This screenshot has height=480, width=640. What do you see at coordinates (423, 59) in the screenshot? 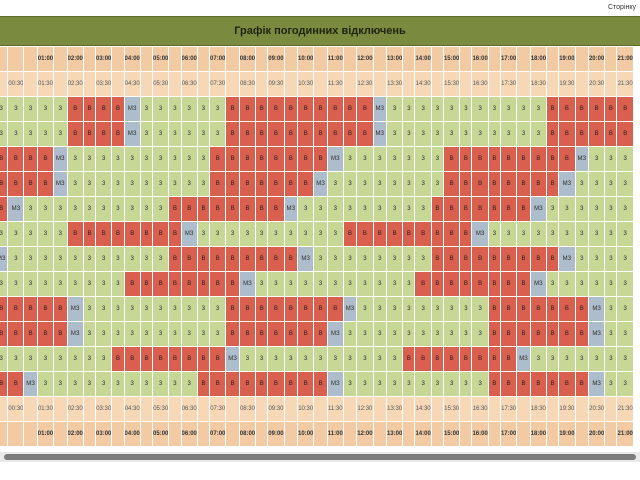
I see `hour-label: 14:00` at bounding box center [423, 59].